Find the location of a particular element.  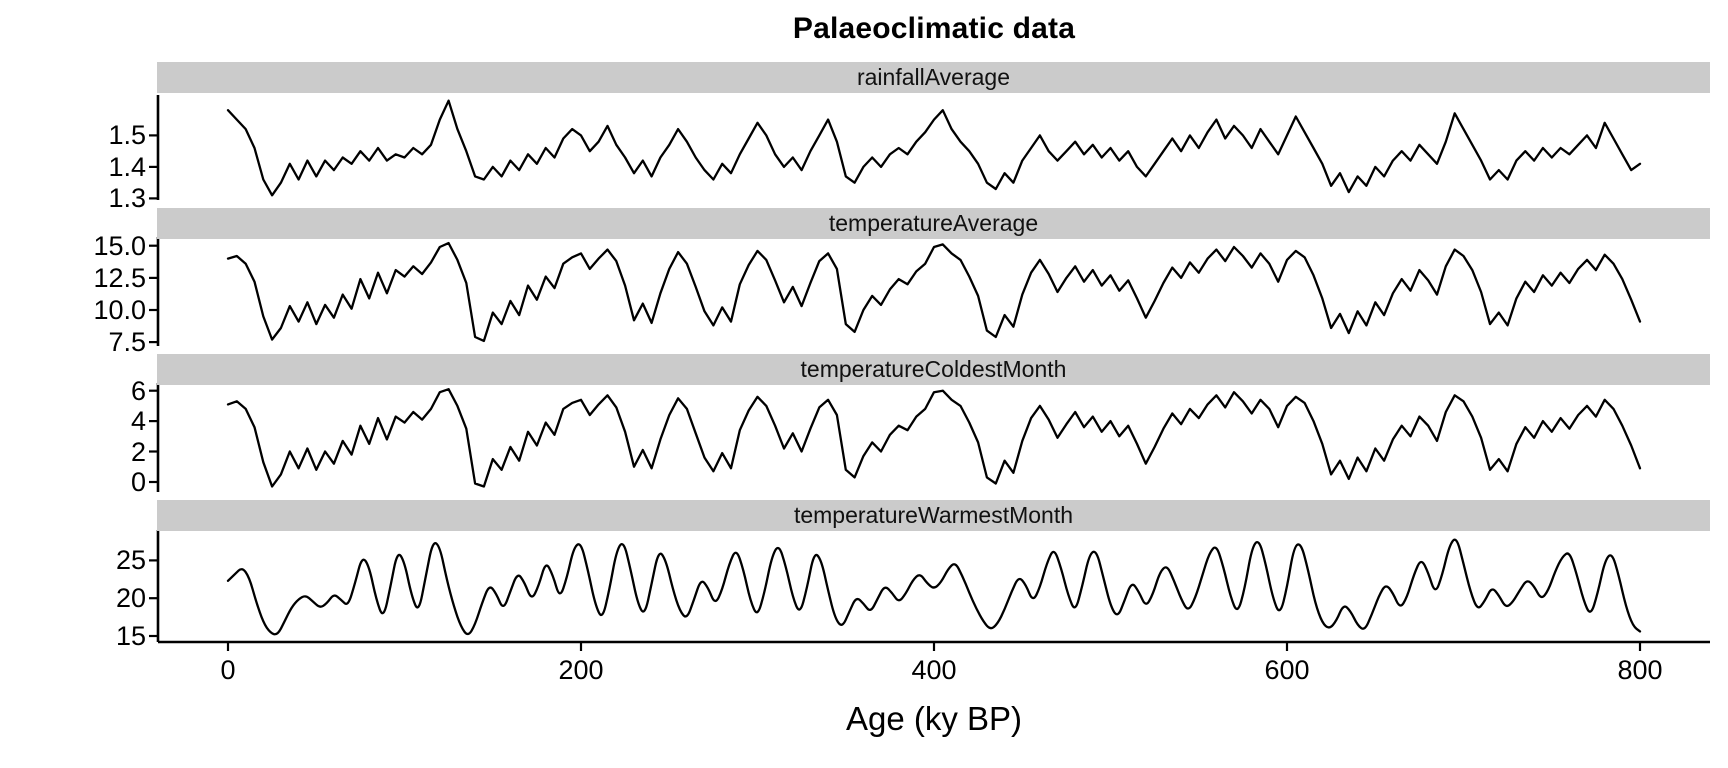

facet-strip-temperature-average: temperatureAverage is located at coordinates (933, 223).